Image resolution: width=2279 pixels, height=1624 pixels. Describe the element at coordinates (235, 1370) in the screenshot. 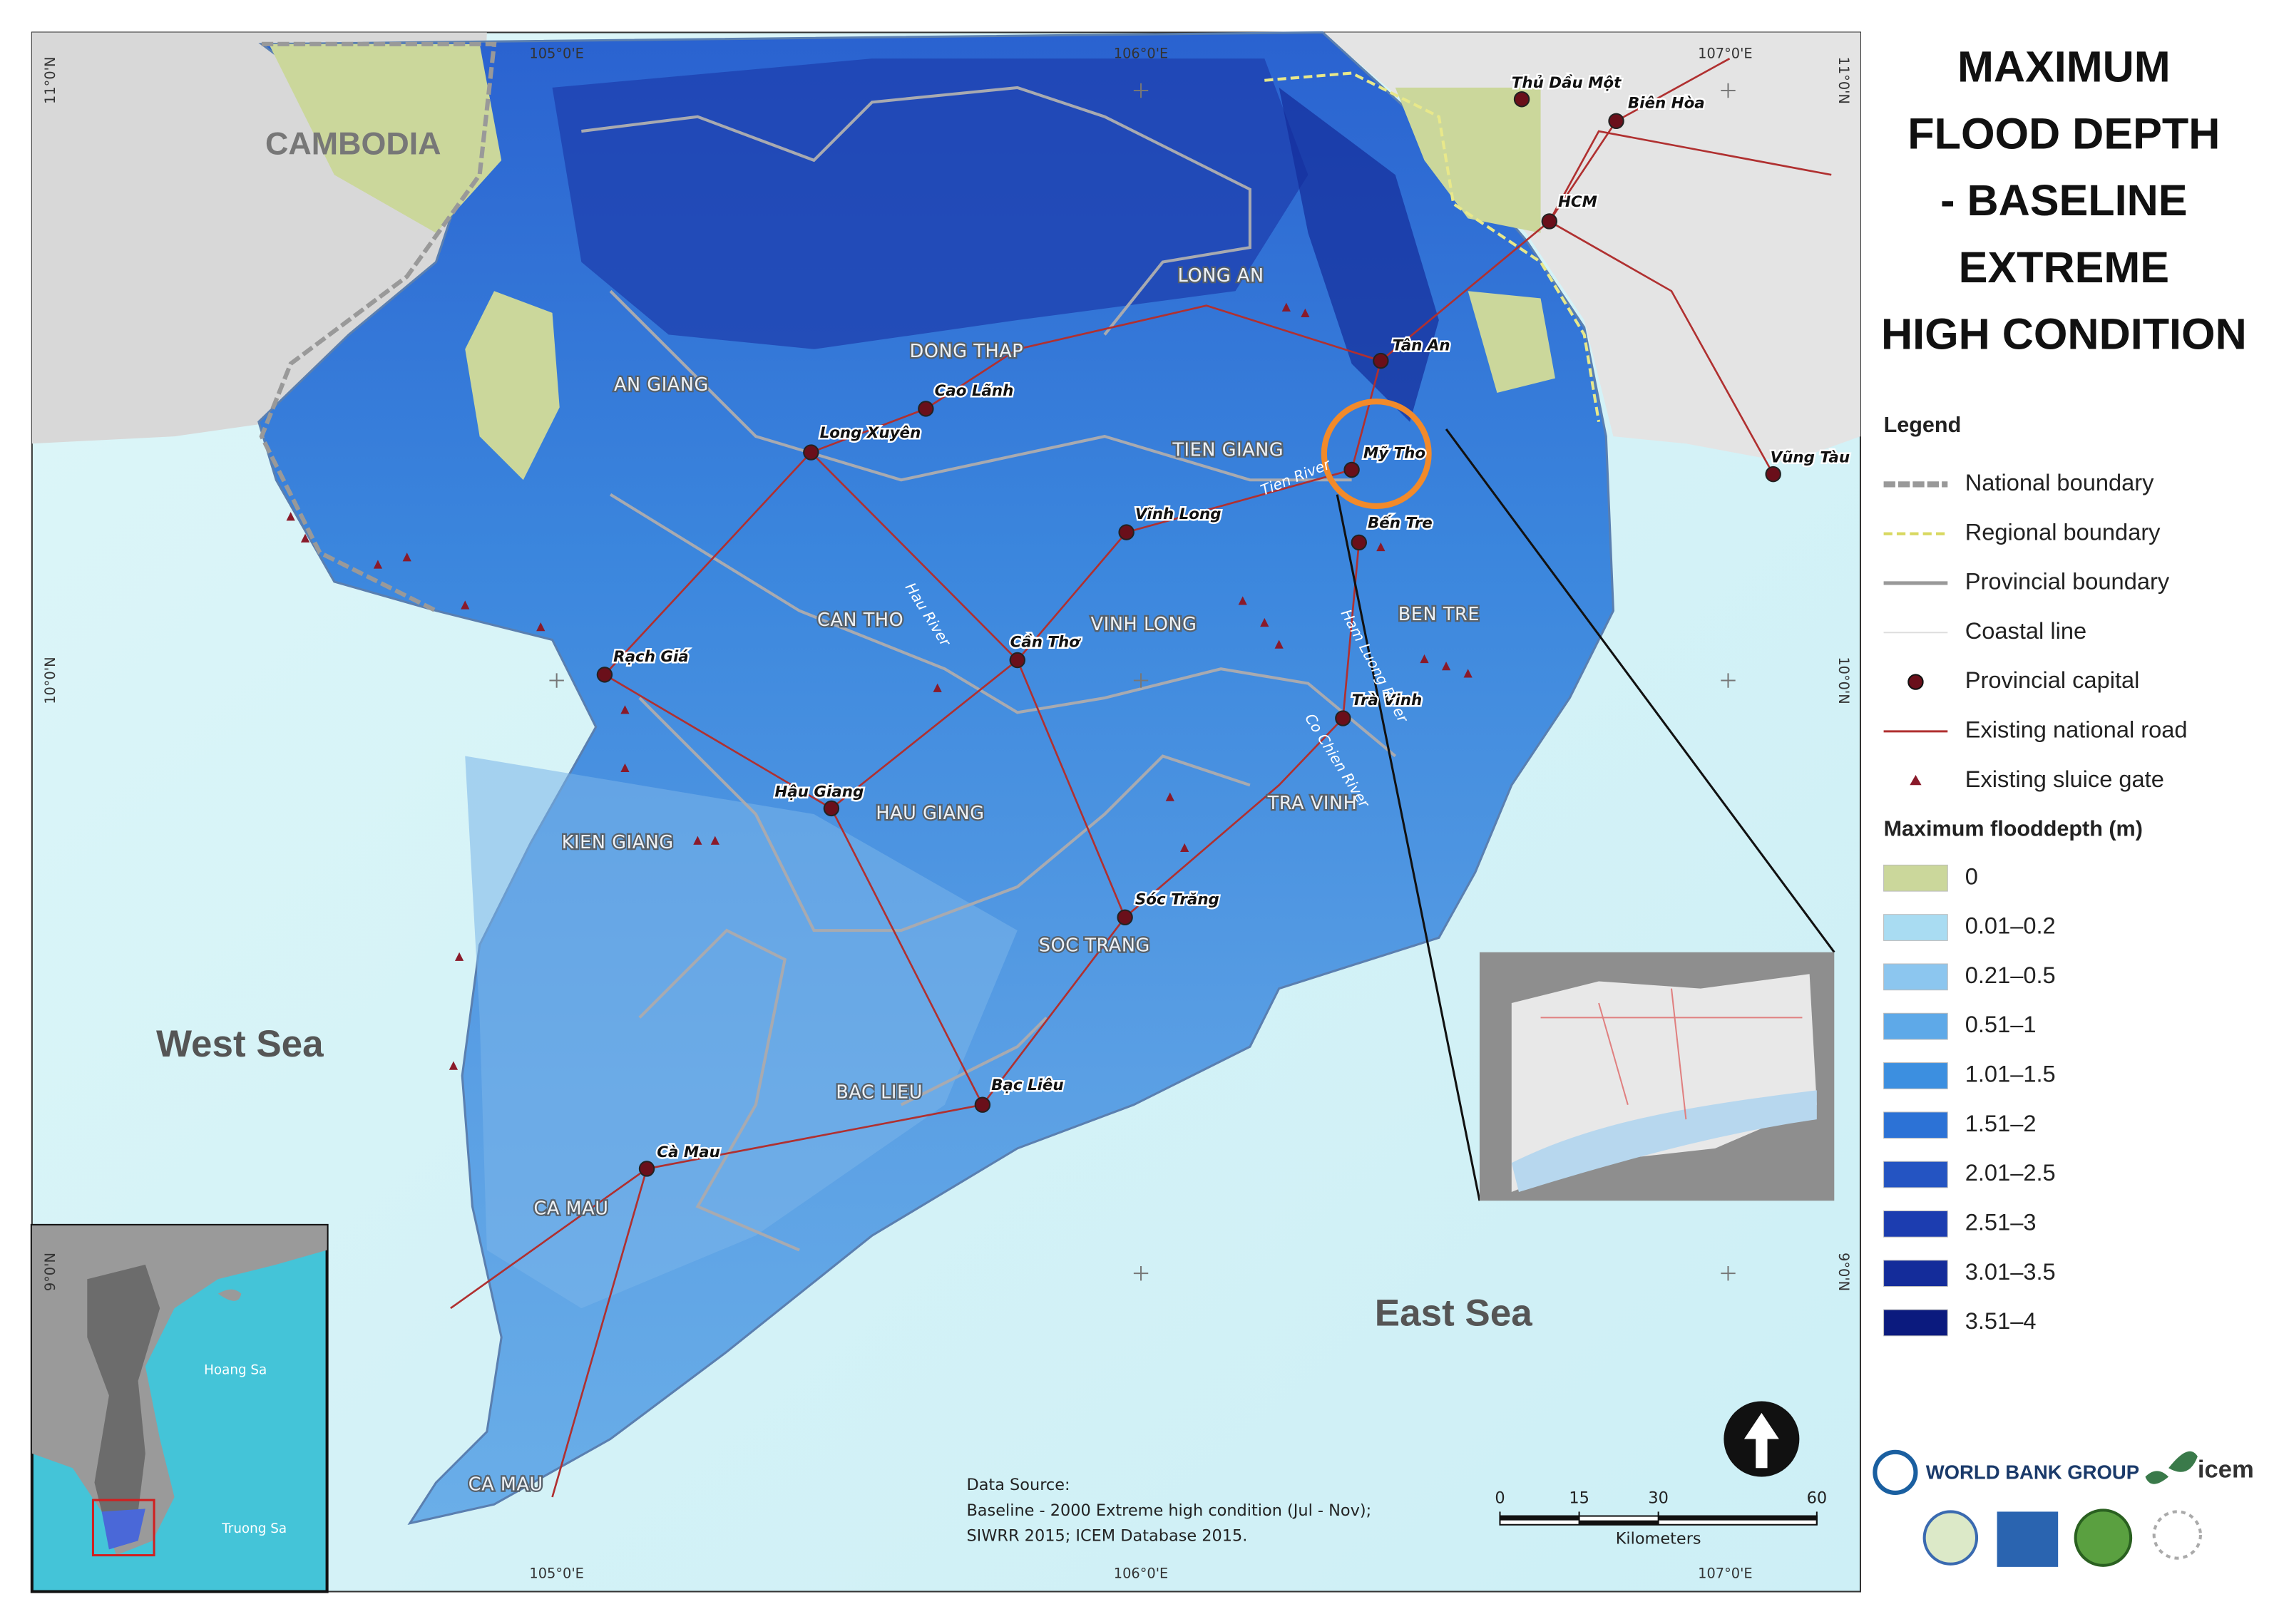

I see `inset-label: Hoang Sa` at that location.